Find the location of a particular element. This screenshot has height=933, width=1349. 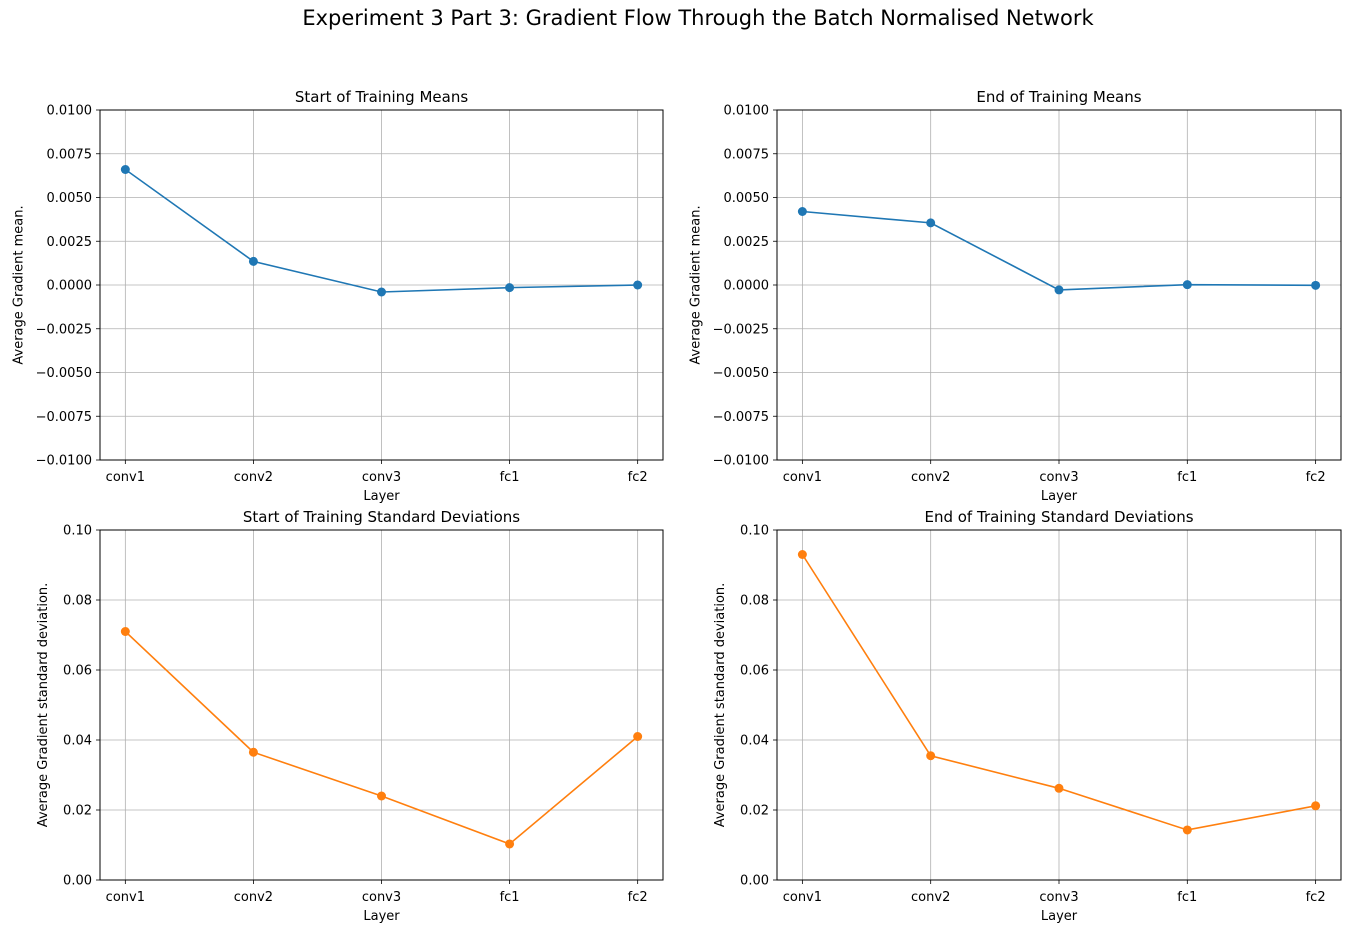

chart-title: Start of Training Means is located at coordinates (381, 97).